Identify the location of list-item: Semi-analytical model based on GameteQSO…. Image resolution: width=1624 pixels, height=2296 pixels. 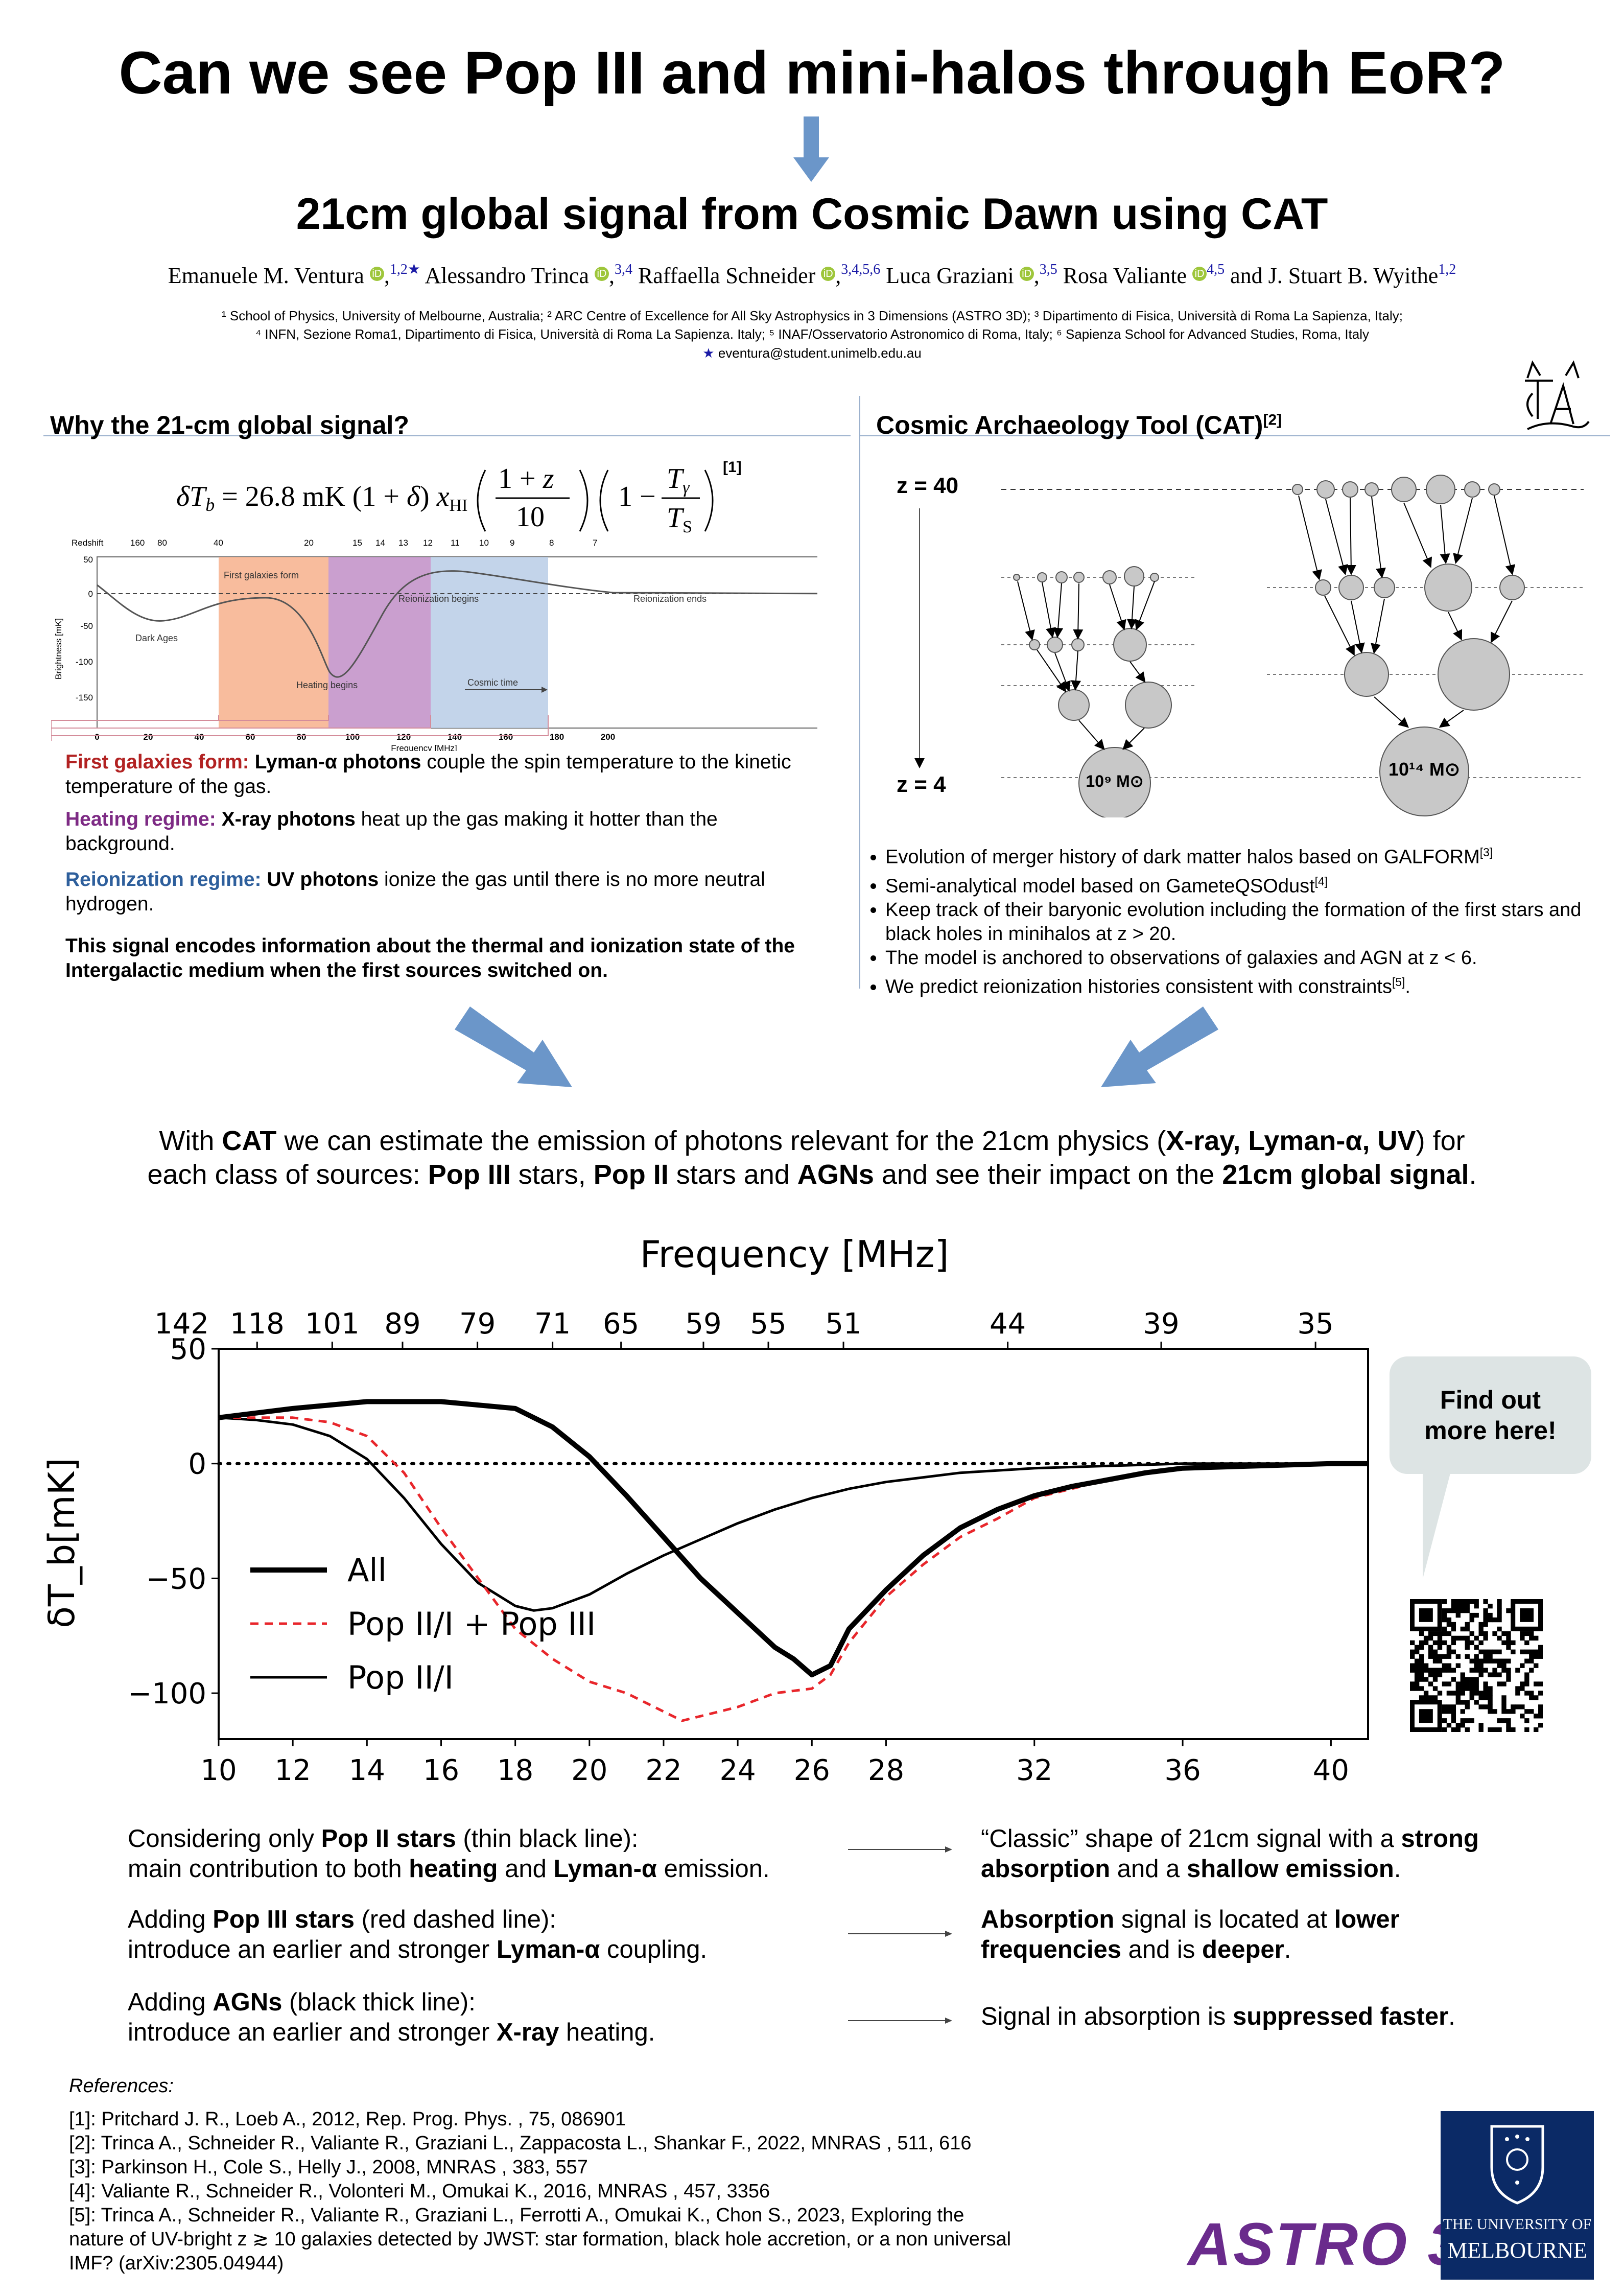
(1238, 884).